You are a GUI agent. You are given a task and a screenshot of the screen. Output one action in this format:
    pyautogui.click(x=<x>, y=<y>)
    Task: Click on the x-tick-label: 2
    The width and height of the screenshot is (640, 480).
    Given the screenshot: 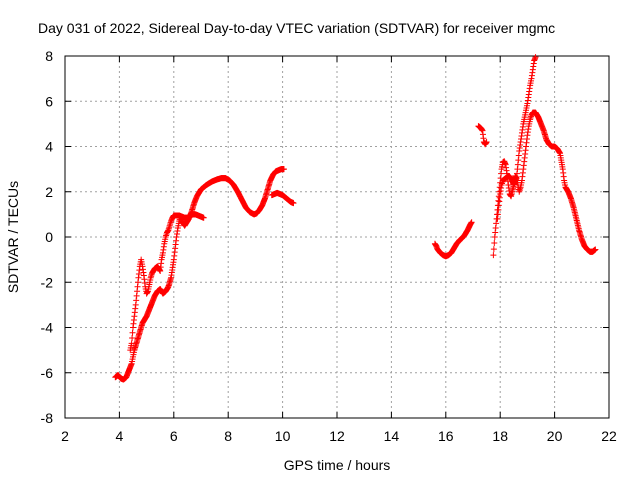 What is the action you would take?
    pyautogui.click(x=65, y=436)
    